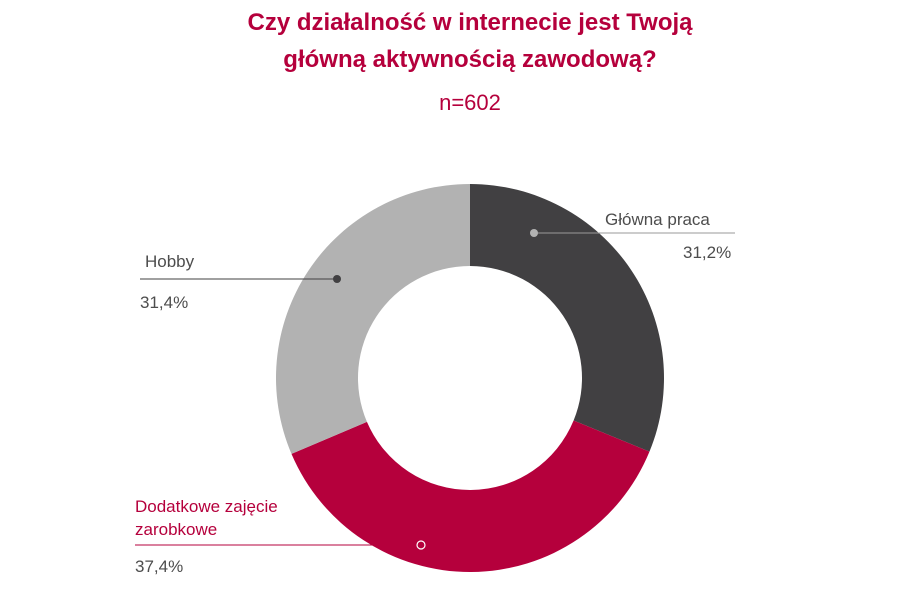  Describe the element at coordinates (176, 529) in the screenshot. I see `label-dodatkowe-line-2: zarobkowe` at that location.